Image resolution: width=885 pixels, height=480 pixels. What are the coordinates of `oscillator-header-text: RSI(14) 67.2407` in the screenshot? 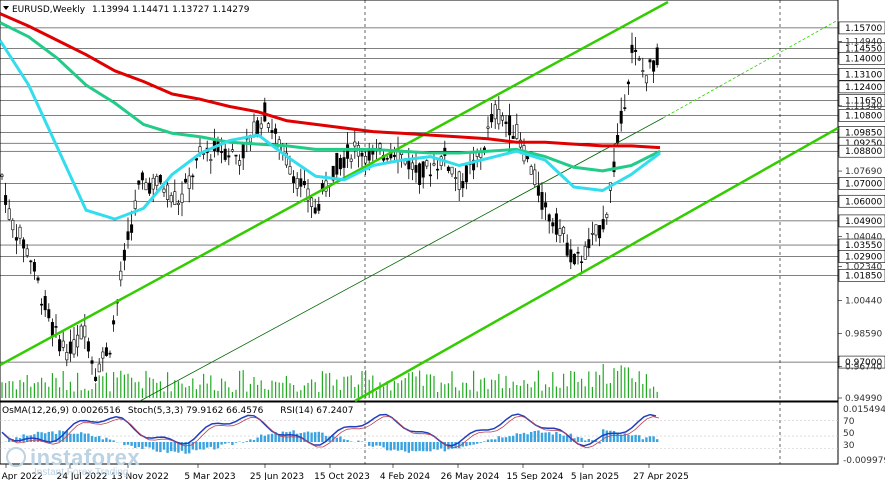 It's located at (316, 411).